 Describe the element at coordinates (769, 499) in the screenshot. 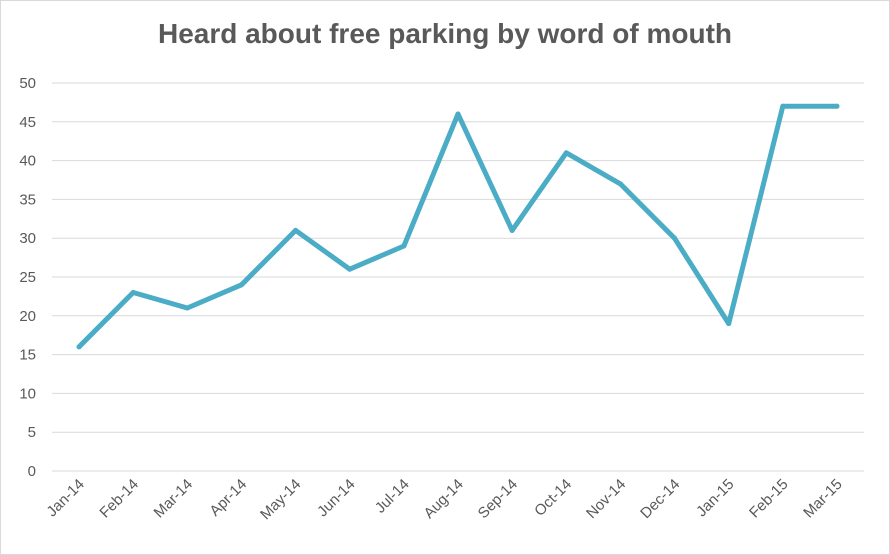

I see `x-tick-label: Feb-15` at that location.